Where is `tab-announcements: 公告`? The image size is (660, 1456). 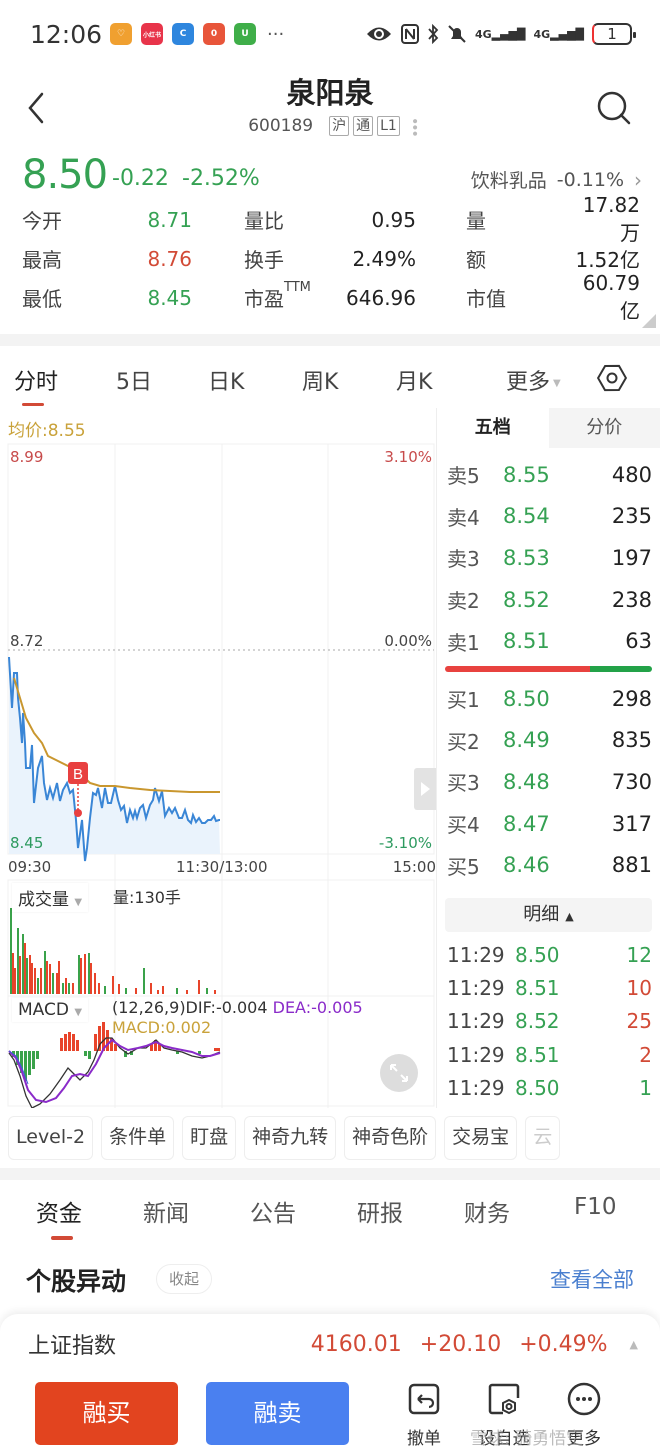
tab-announcements: 公告 is located at coordinates (273, 1214).